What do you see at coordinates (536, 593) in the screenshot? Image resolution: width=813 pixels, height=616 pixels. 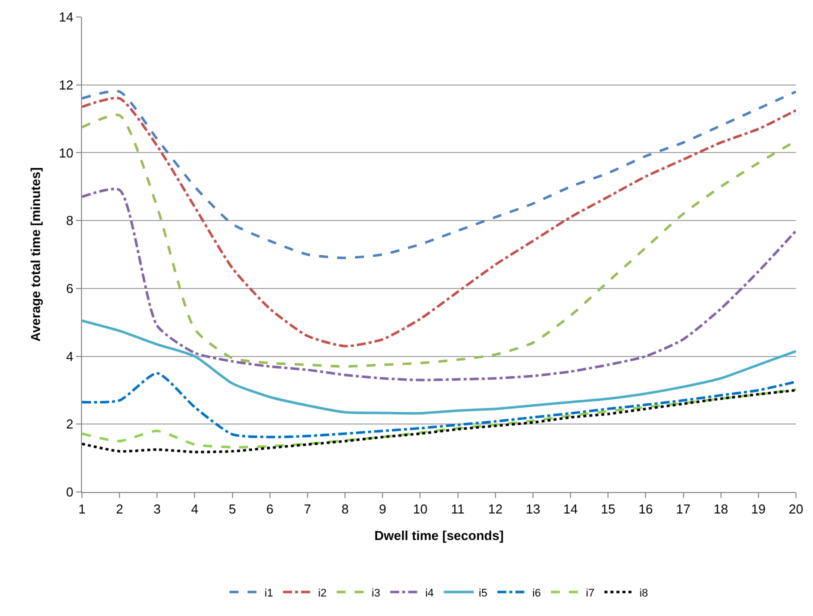 I see `legend-label: i6` at bounding box center [536, 593].